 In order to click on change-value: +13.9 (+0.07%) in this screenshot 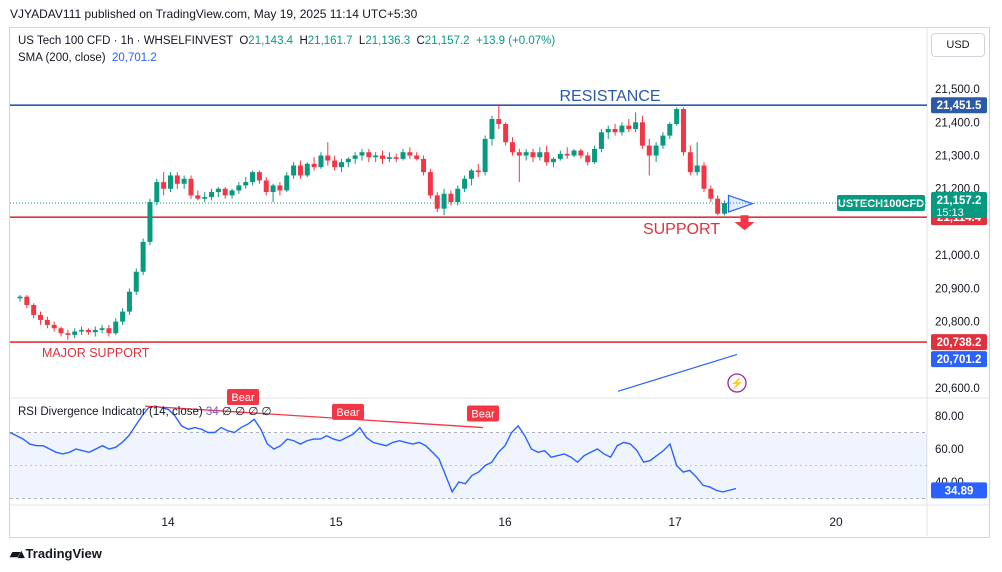, I will do `click(515, 41)`.